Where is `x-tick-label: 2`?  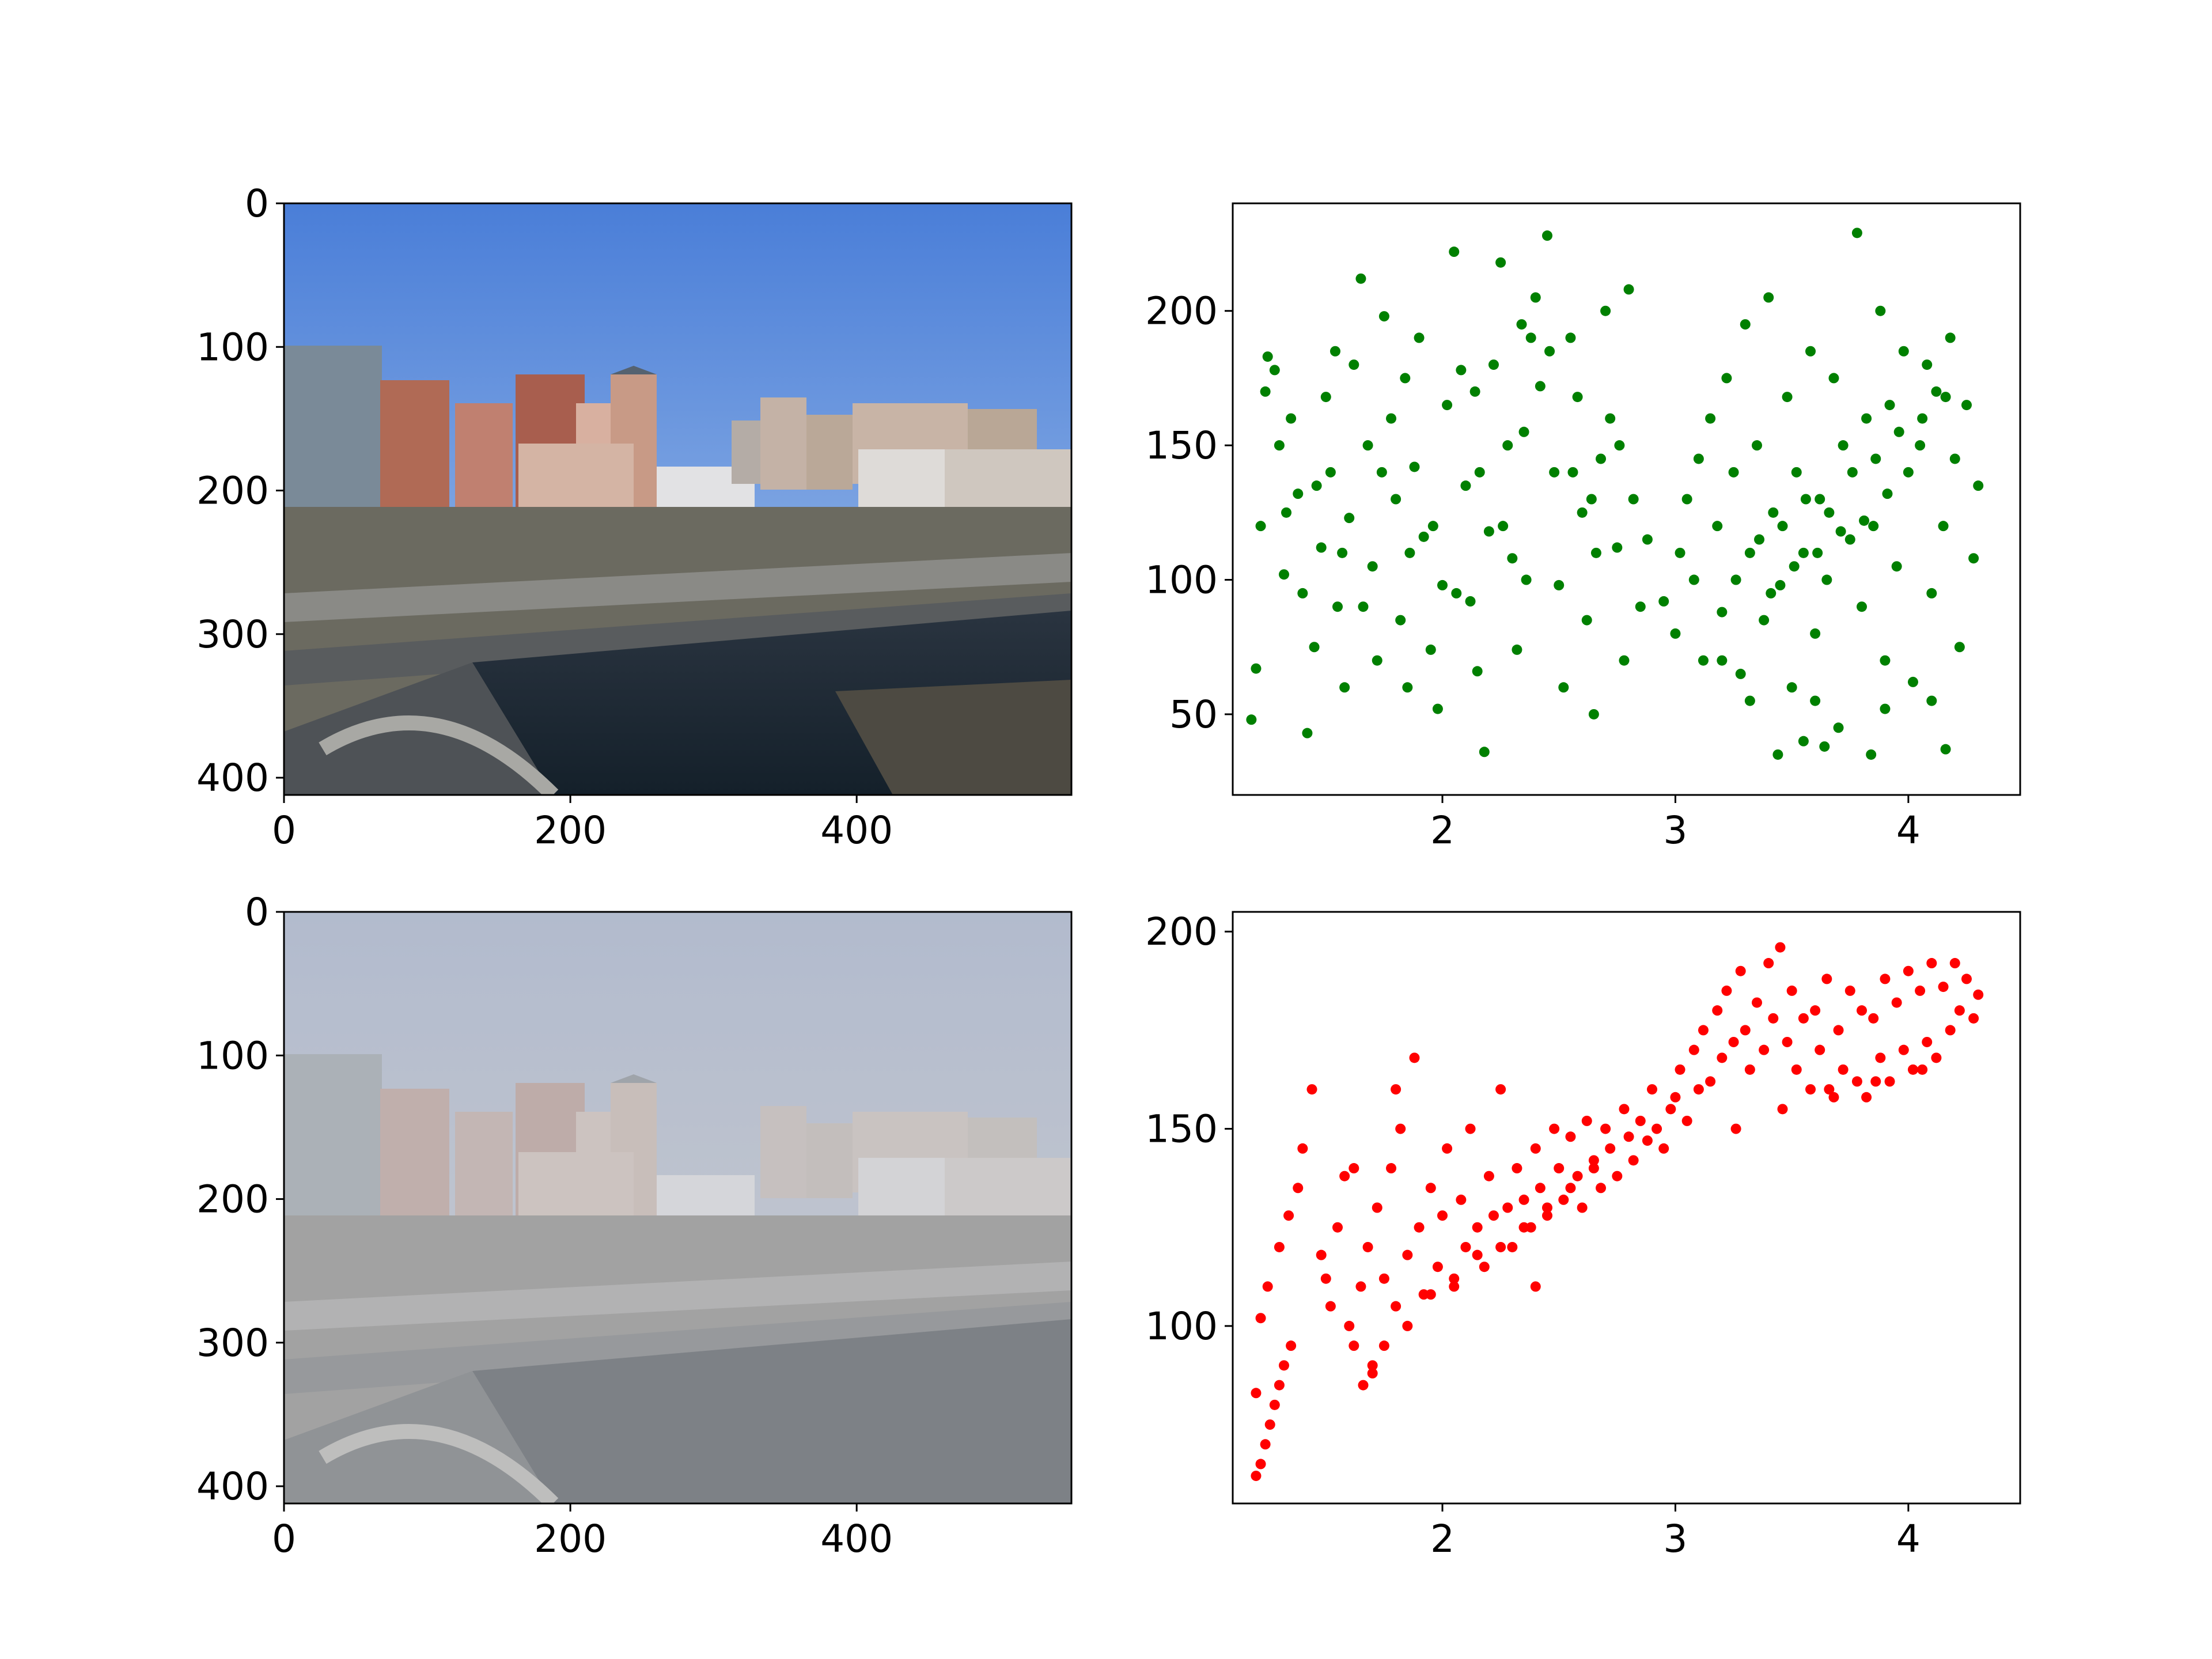 x-tick-label: 2 is located at coordinates (1443, 1539).